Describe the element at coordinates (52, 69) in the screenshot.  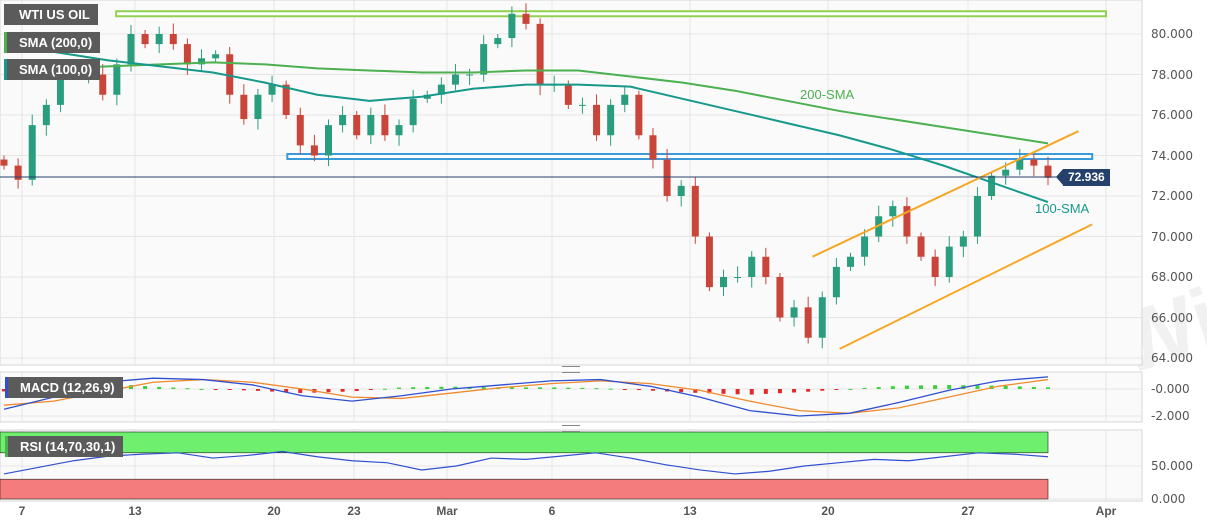
I see `sma100-legend: SMA (100,0)` at that location.